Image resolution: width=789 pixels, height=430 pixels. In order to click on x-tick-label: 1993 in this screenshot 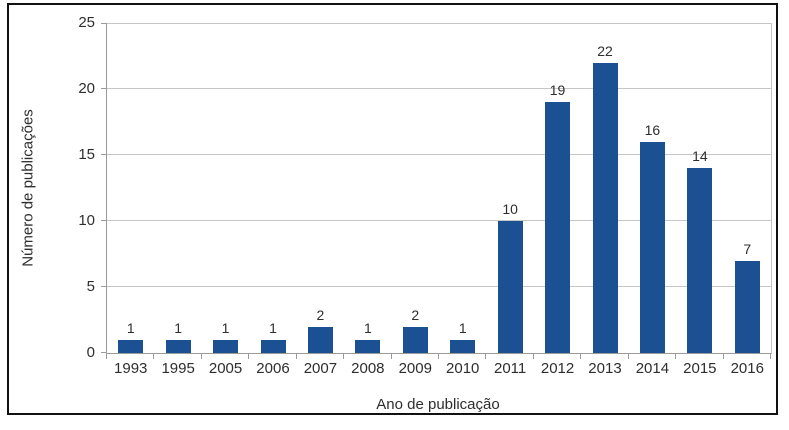, I will do `click(131, 368)`.